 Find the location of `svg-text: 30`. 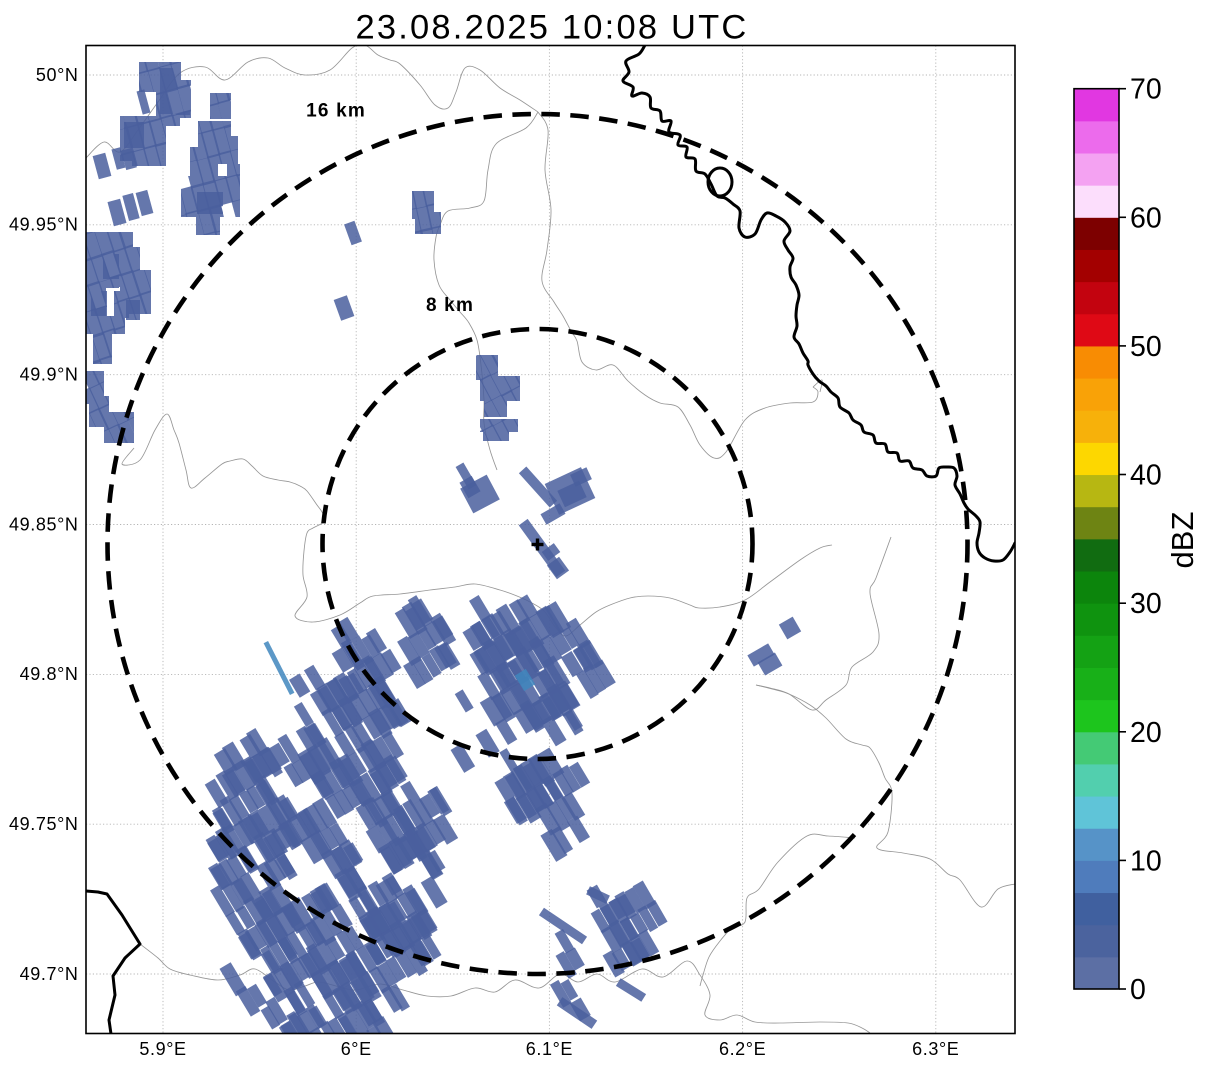

svg-text: 30 is located at coordinates (1146, 604).